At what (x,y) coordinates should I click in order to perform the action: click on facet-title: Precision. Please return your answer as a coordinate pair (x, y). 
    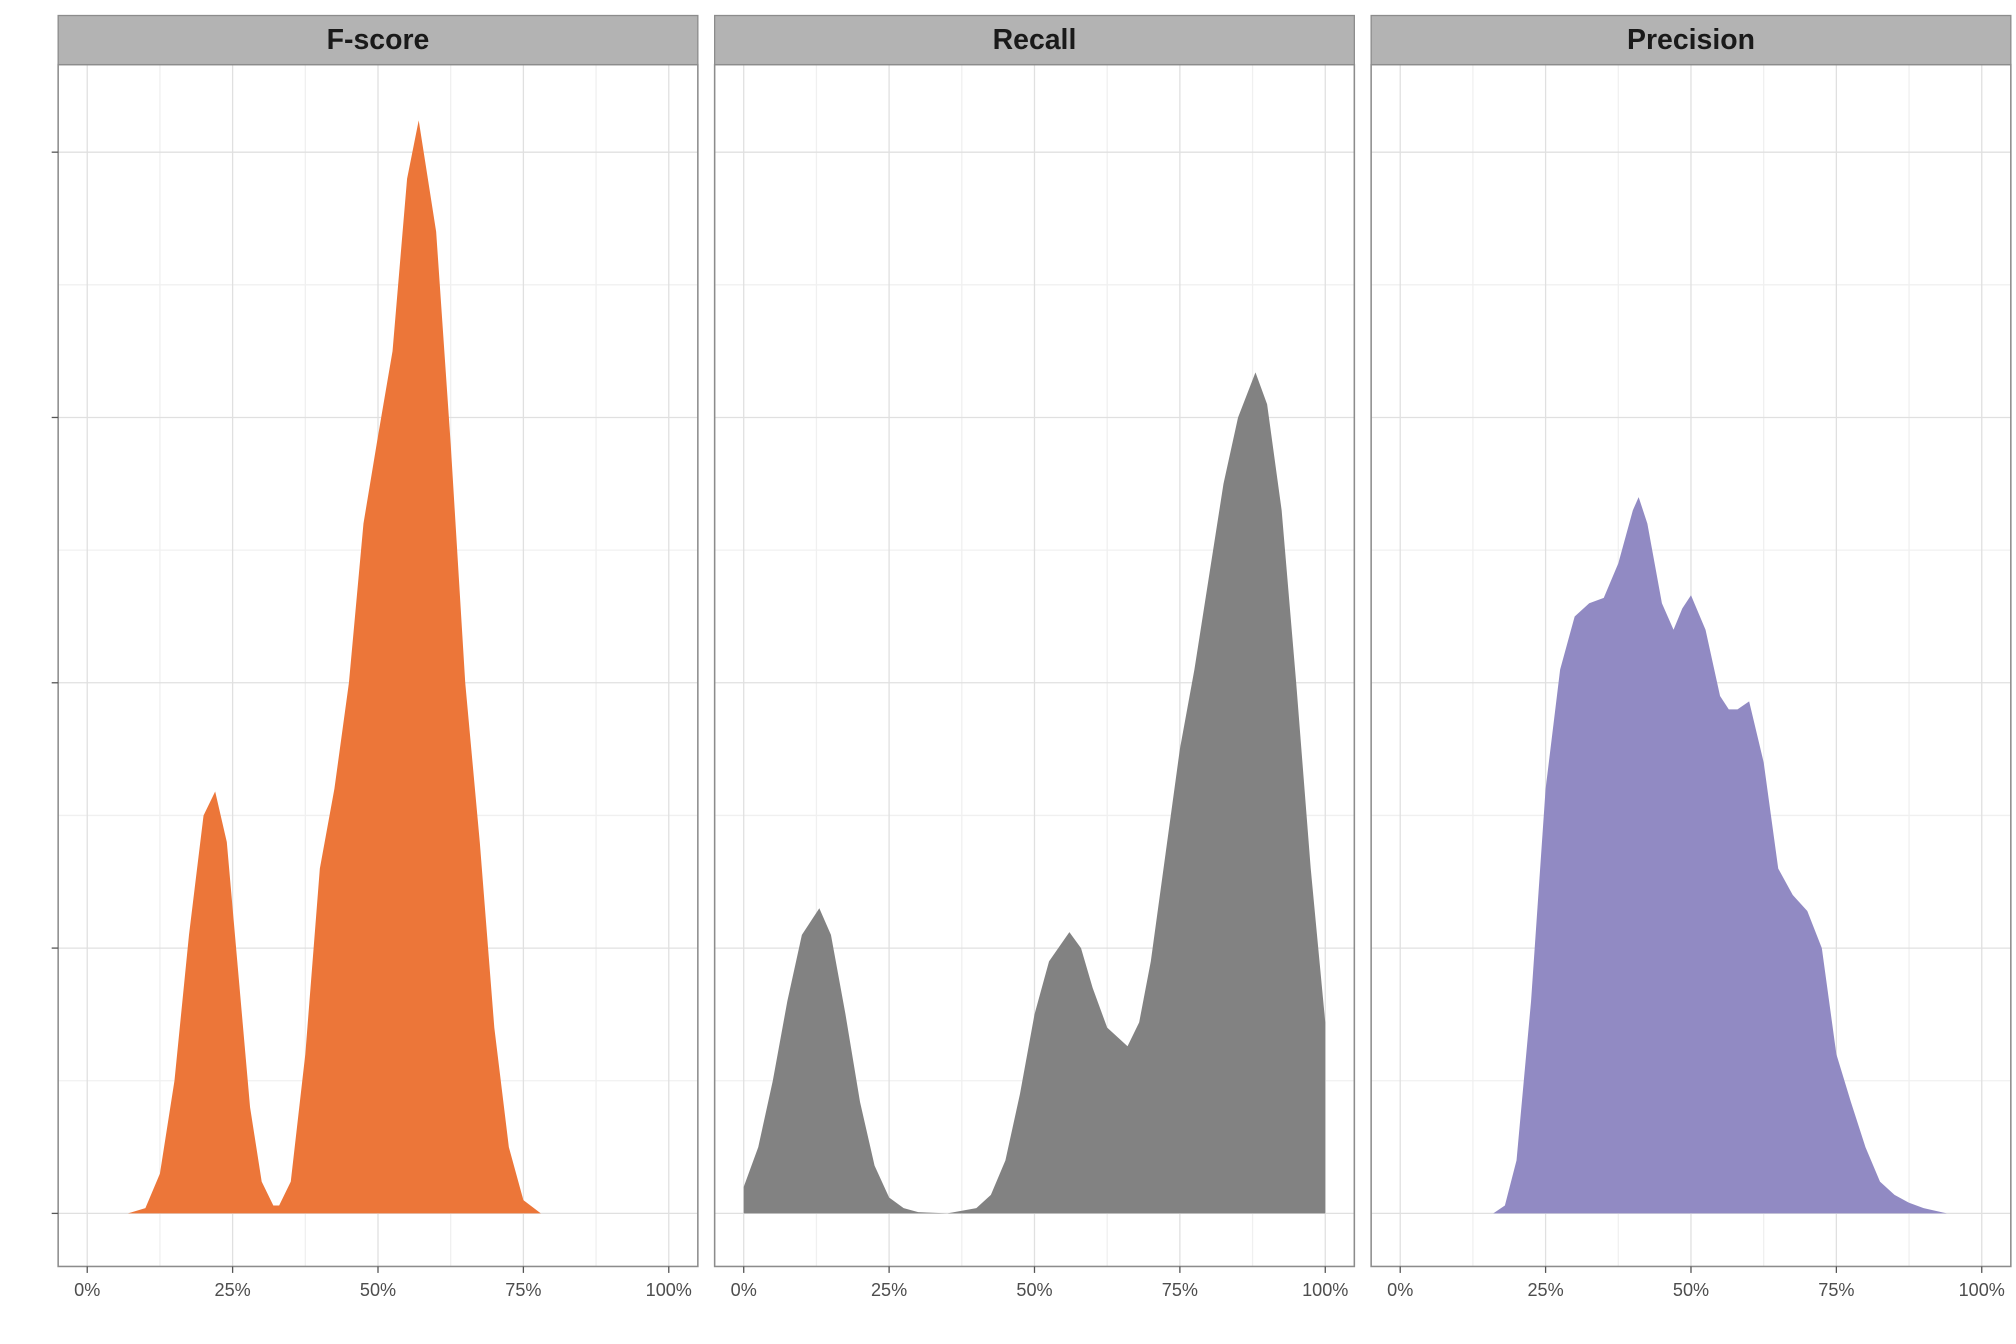
    Looking at the image, I should click on (1691, 40).